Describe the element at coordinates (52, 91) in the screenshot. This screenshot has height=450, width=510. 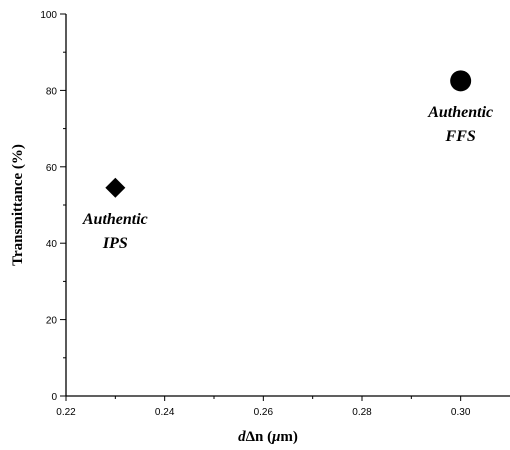
I see `y-tick-label: 80` at that location.